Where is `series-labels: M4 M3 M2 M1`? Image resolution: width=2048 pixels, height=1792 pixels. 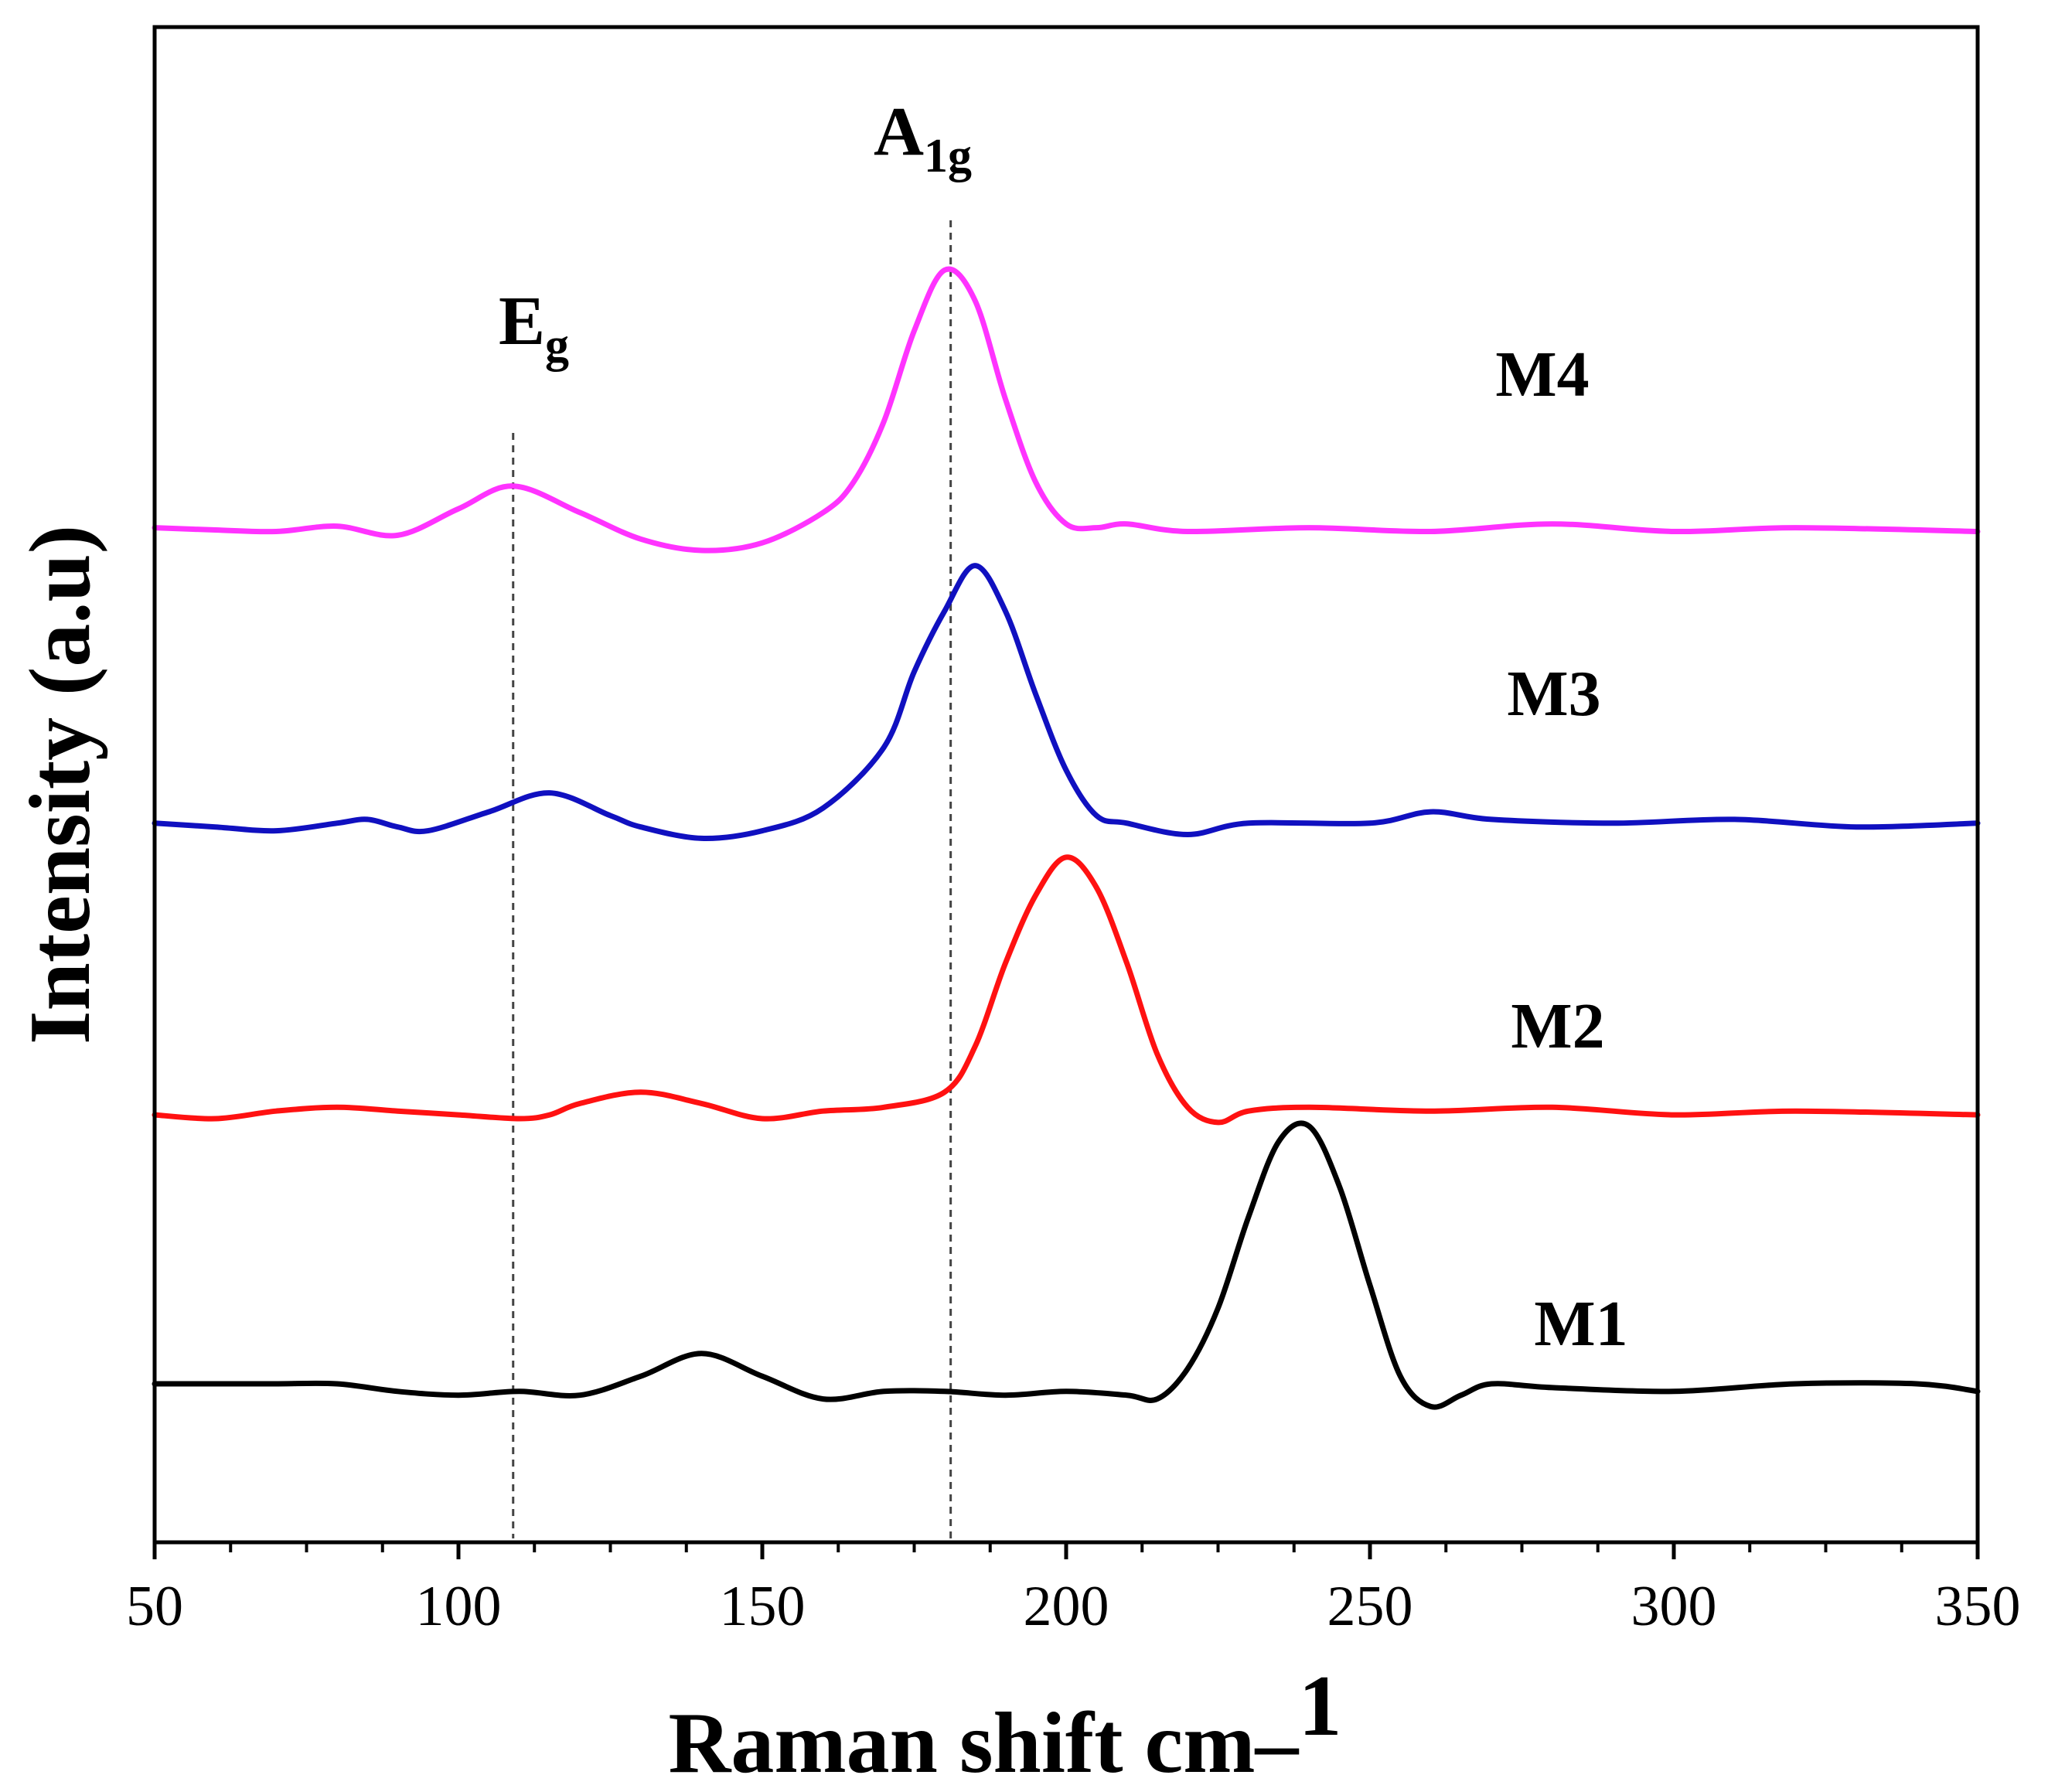
series-labels: M4 M3 M2 M1 is located at coordinates (1561, 849).